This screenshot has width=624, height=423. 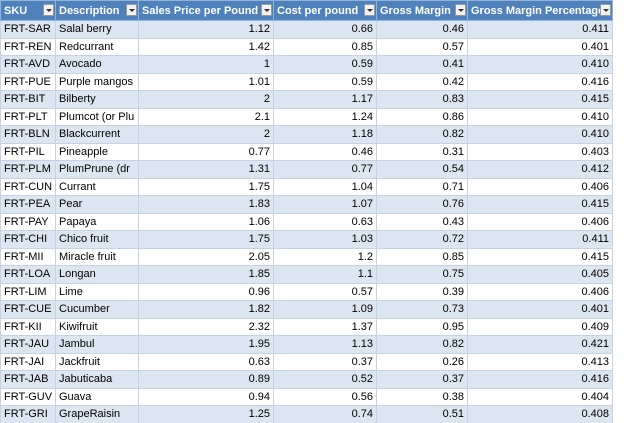 I want to click on number-cell: 1.83, so click(x=206, y=204).